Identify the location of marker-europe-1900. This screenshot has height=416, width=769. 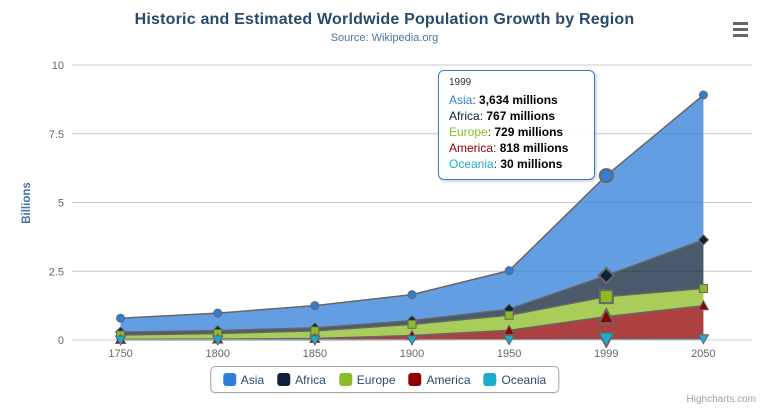
(412, 324).